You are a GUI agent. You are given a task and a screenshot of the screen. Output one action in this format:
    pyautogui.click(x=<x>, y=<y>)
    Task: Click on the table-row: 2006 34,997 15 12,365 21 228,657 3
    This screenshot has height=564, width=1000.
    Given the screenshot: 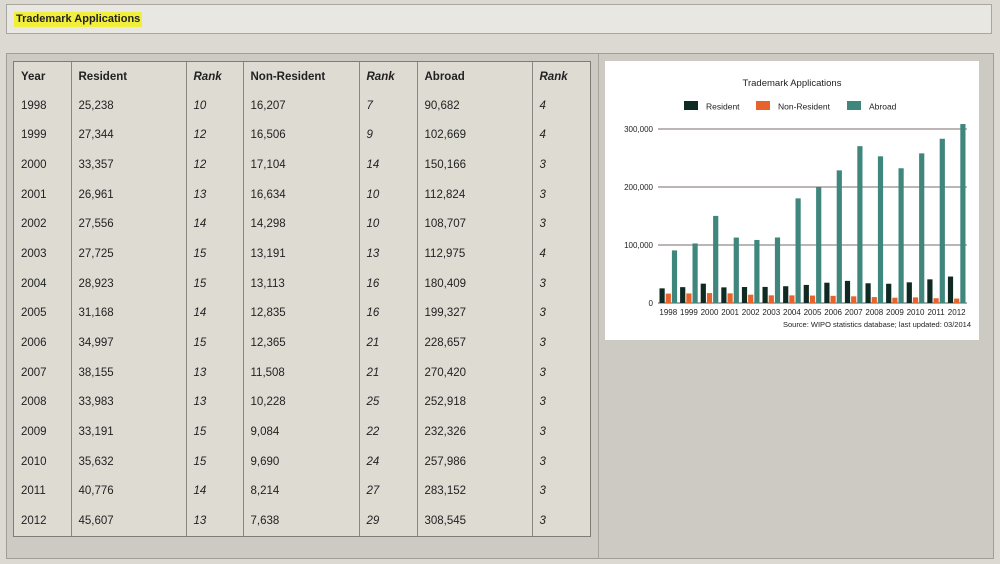 What is the action you would take?
    pyautogui.click(x=302, y=343)
    